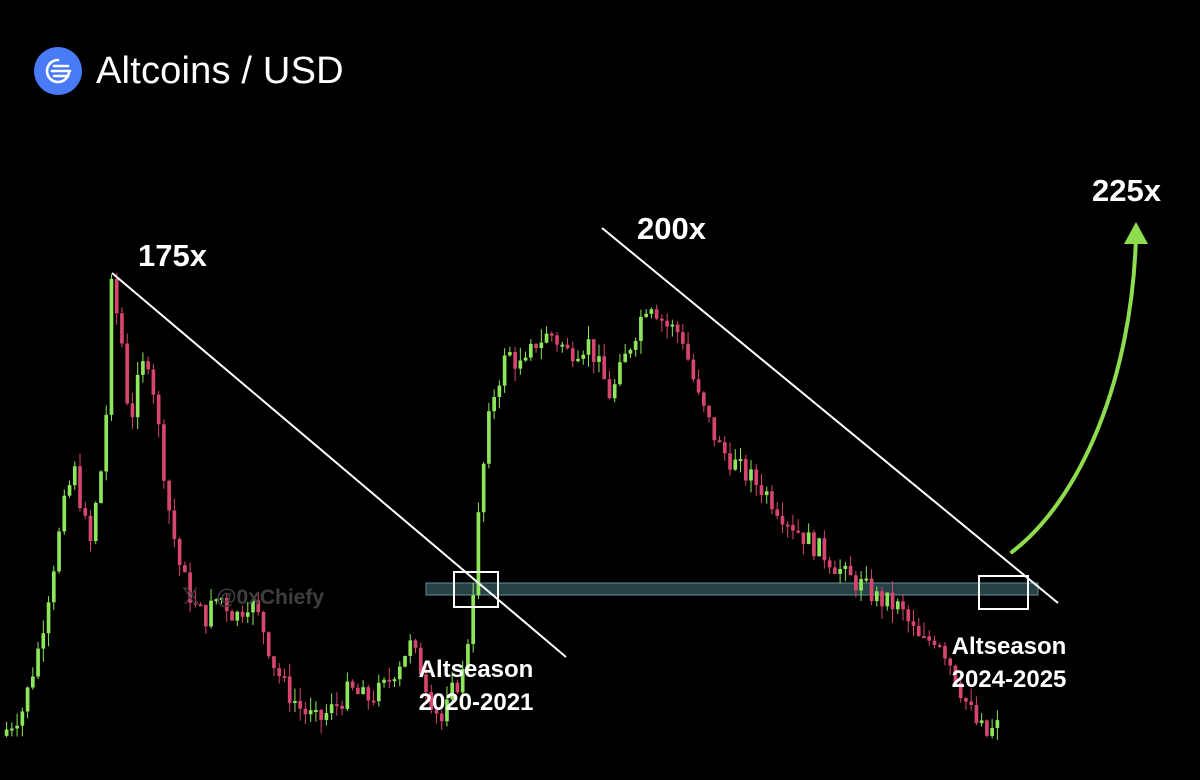 This screenshot has width=1200, height=780. What do you see at coordinates (270, 597) in the screenshot?
I see `watermark-handle: @0xChiefy` at bounding box center [270, 597].